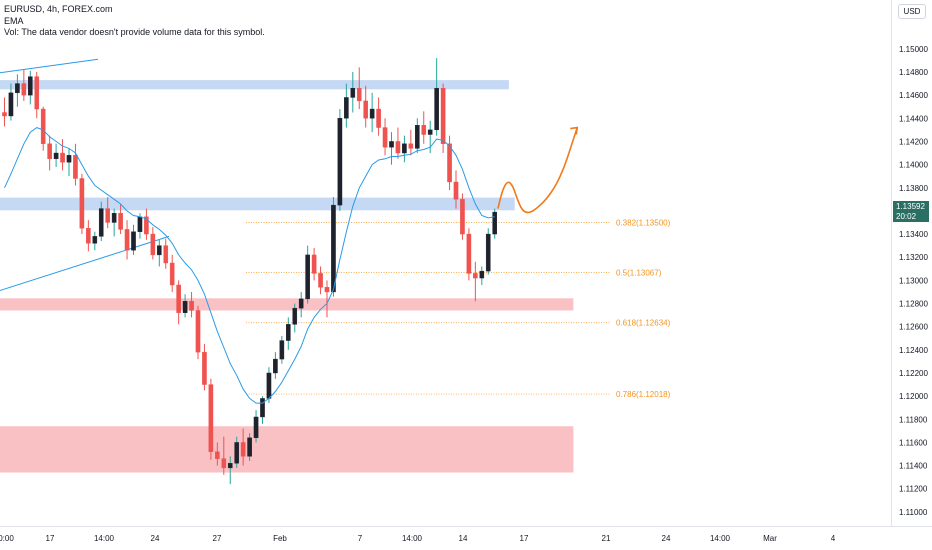 The height and width of the screenshot is (550, 932). What do you see at coordinates (912, 11) in the screenshot?
I see `currency-badge: USD` at bounding box center [912, 11].